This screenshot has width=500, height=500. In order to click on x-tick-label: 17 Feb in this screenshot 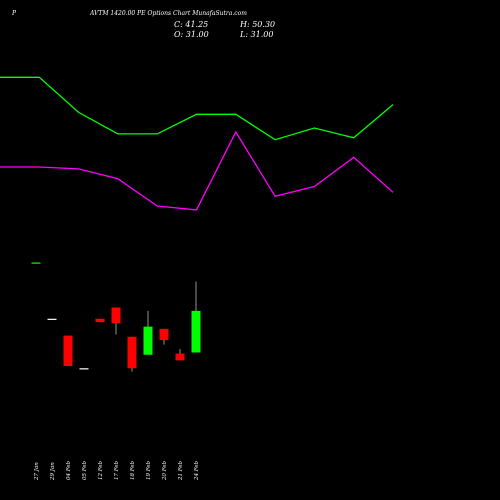, I will do `click(117, 470)`.